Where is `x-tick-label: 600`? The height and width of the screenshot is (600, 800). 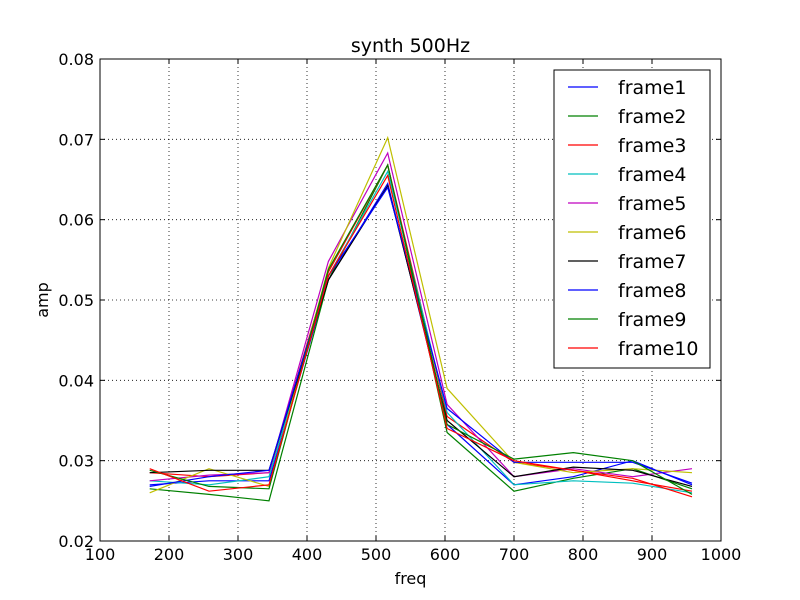 x-tick-label: 600 is located at coordinates (445, 554).